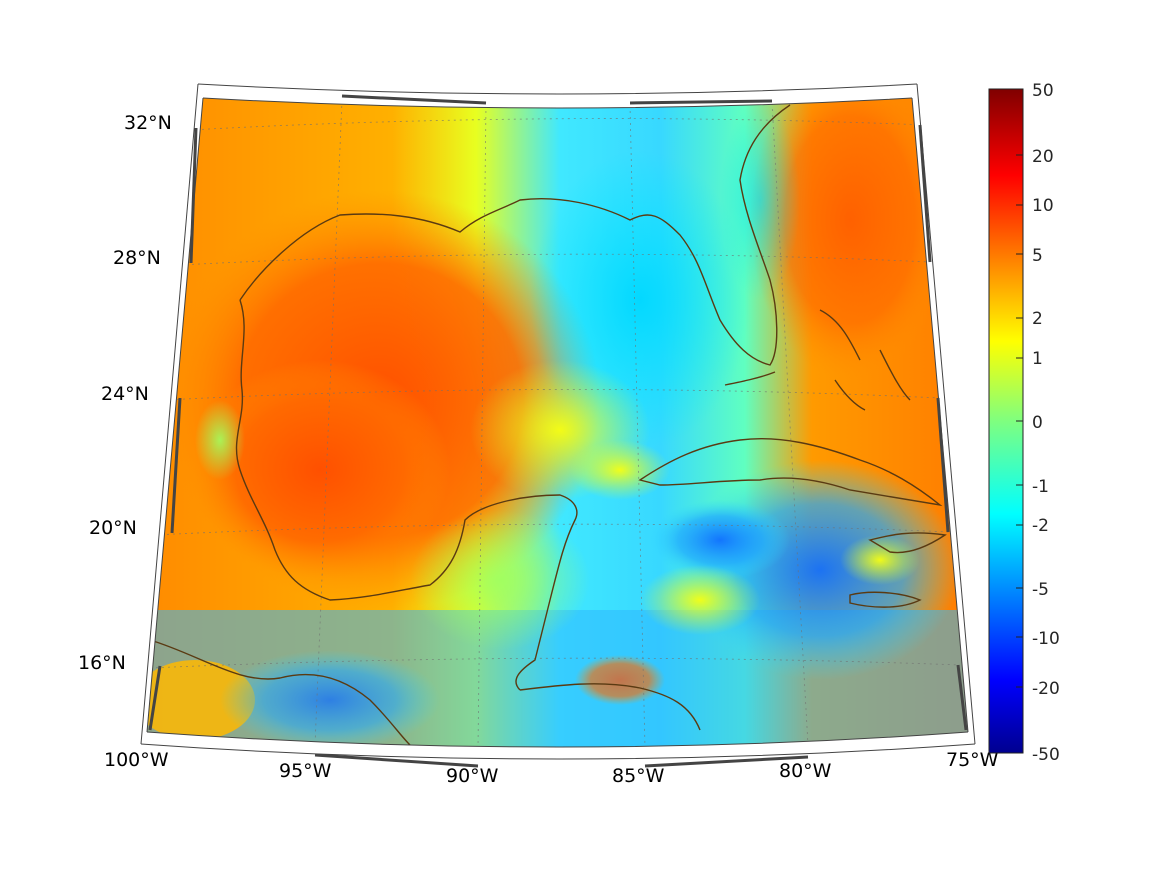 The image size is (1167, 875). I want to click on colorbar: 50 20 10 5 2 1 0 -1 -2 -5 -10 -20 -50, so click(1024, 423).